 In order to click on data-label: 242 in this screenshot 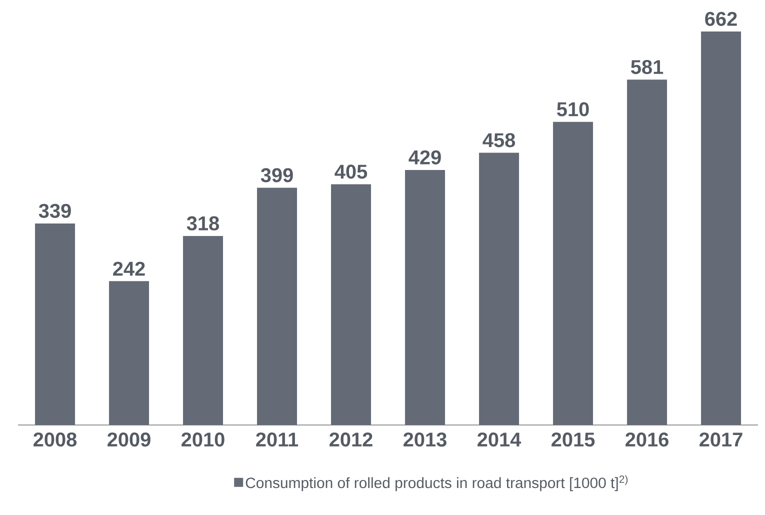, I will do `click(129, 269)`.